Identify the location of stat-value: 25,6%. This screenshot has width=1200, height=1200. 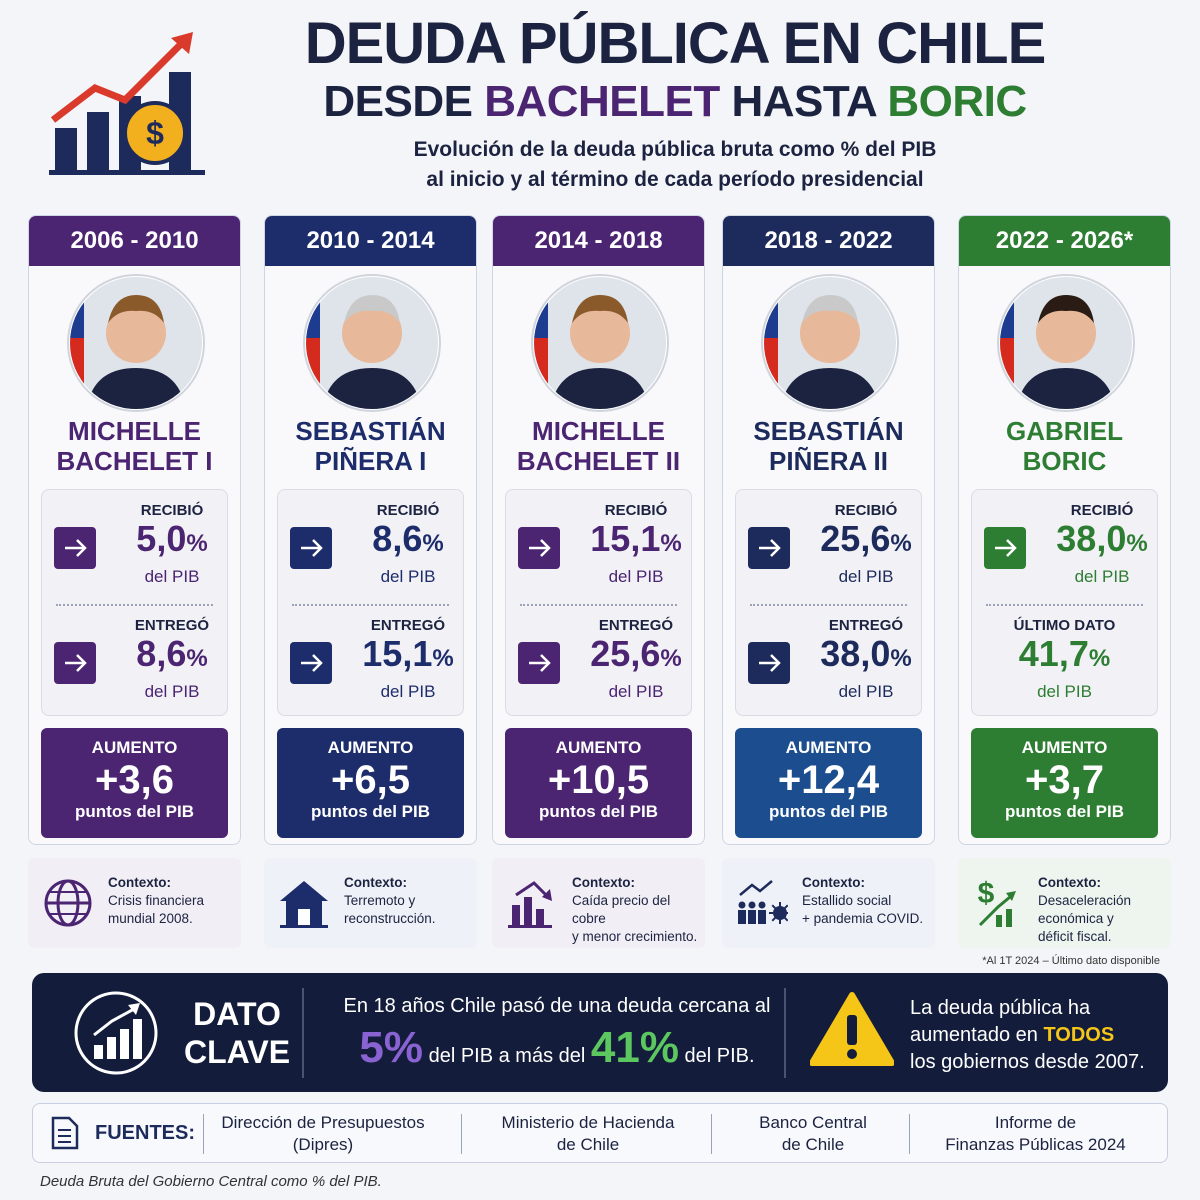
(636, 658).